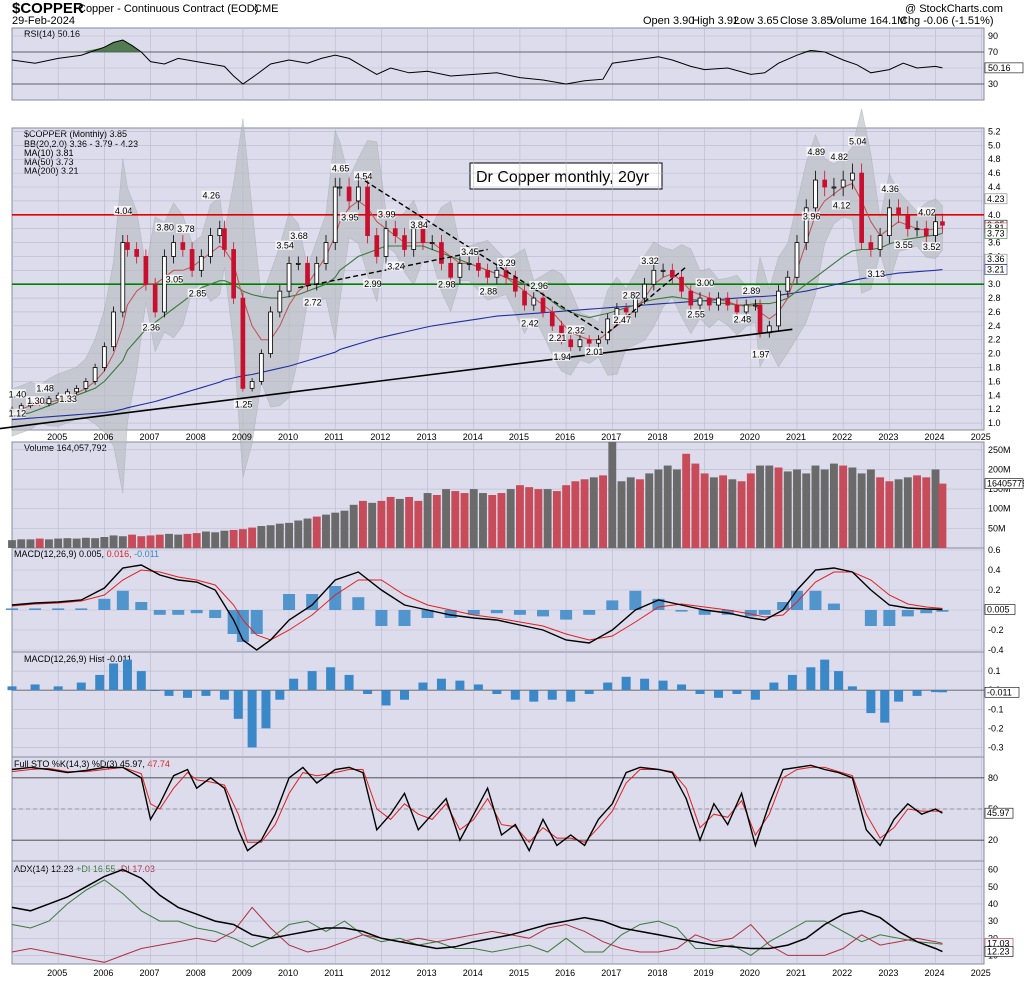 The height and width of the screenshot is (983, 1024). Describe the element at coordinates (168, 9) in the screenshot. I see `description: Copper - Continuous Contract (EOD)` at that location.